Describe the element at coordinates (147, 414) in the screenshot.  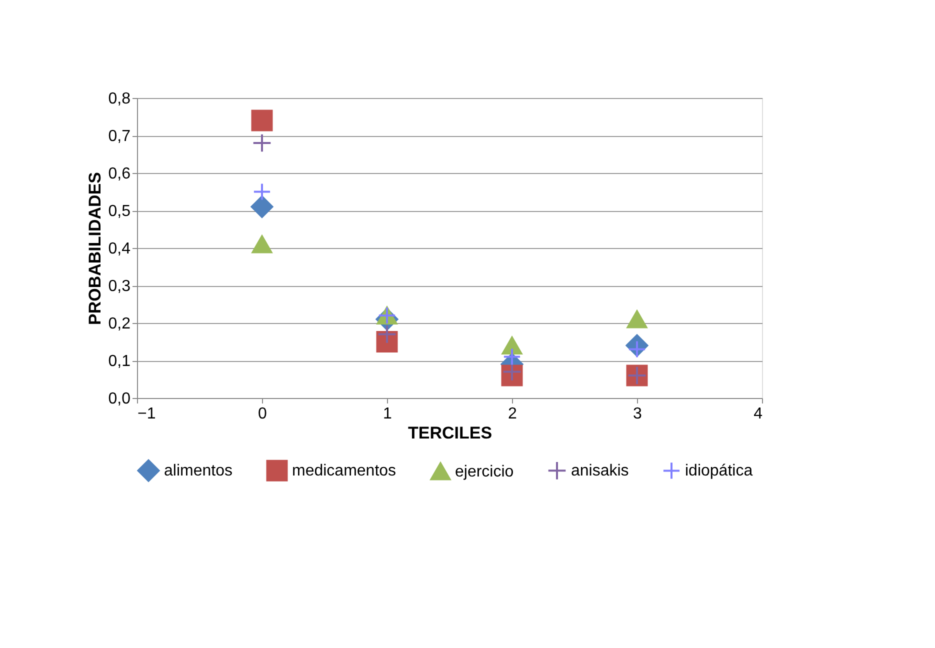
I see `x-tick-label: −1` at that location.